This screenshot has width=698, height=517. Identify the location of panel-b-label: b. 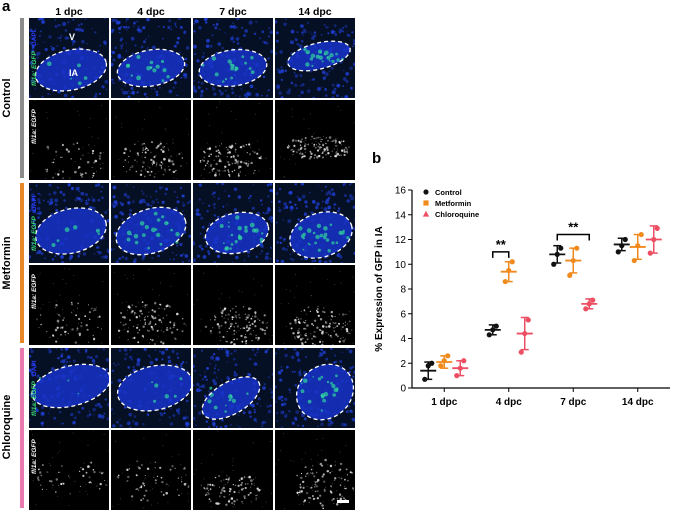
(377, 158).